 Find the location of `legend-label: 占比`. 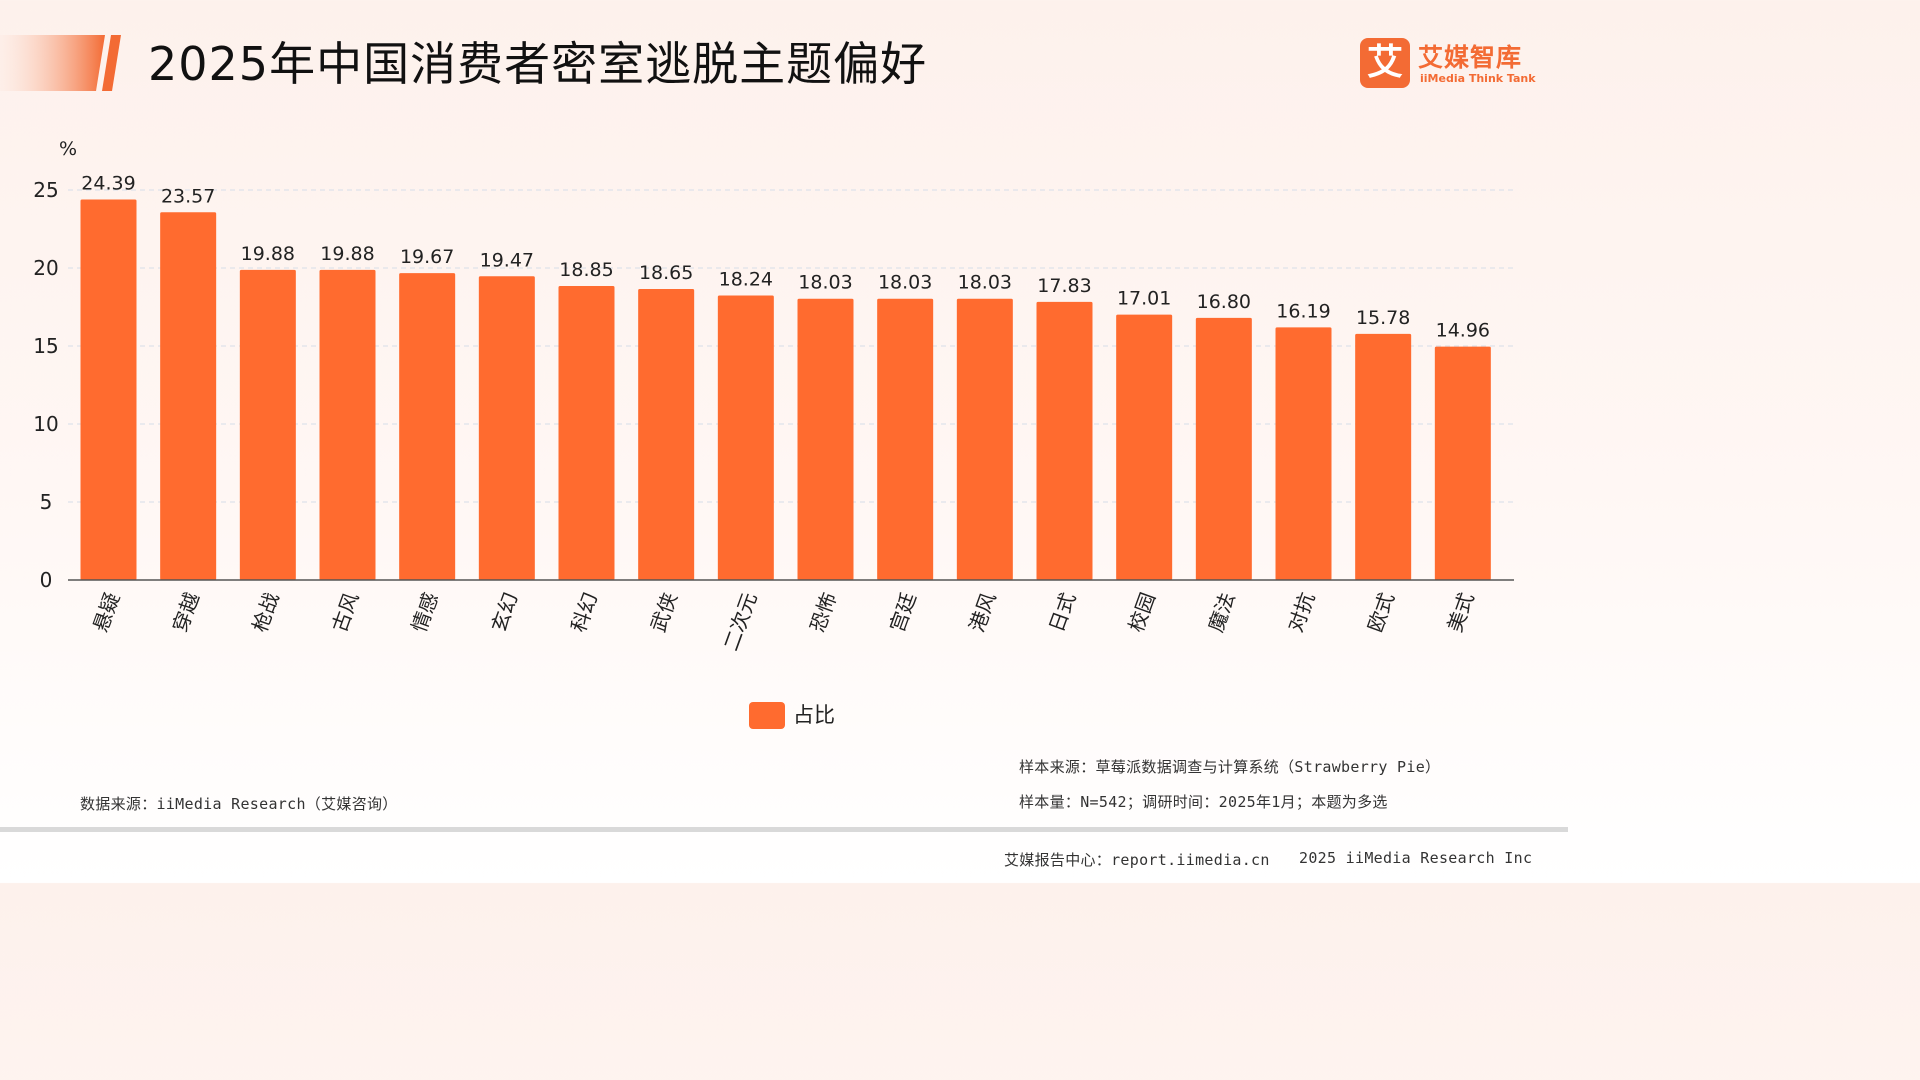

legend-label: 占比 is located at coordinates (814, 715).